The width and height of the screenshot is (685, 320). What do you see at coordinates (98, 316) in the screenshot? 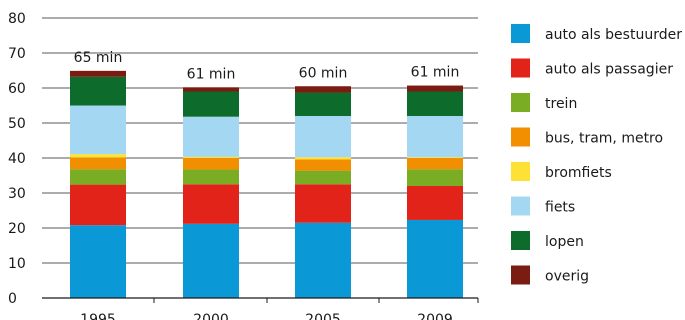
I see `x-tick-label: 1995` at bounding box center [98, 316].